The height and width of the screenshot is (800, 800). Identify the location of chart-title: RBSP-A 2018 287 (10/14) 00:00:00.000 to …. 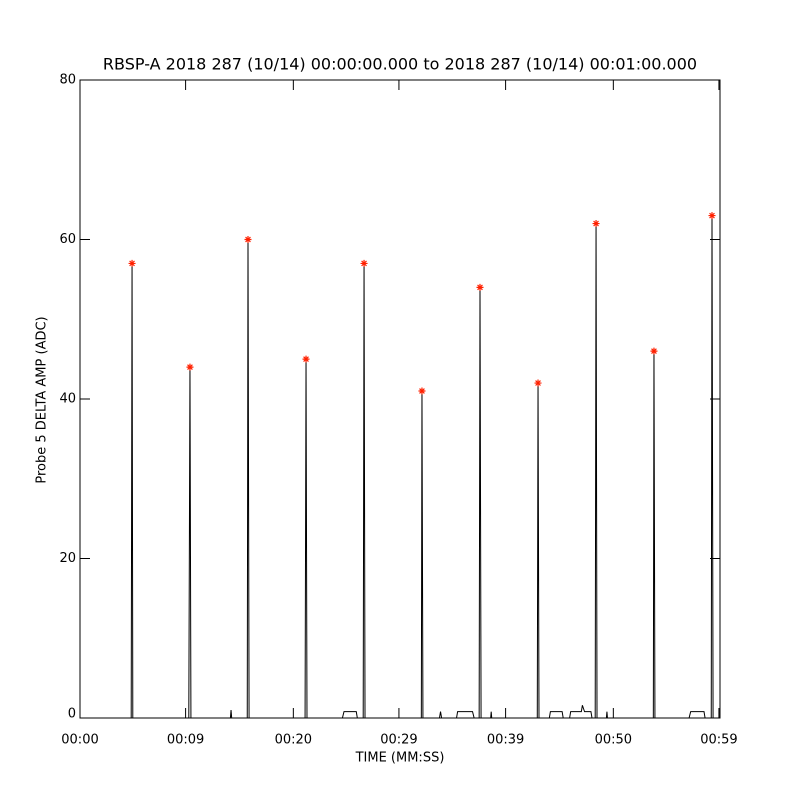
(400, 64).